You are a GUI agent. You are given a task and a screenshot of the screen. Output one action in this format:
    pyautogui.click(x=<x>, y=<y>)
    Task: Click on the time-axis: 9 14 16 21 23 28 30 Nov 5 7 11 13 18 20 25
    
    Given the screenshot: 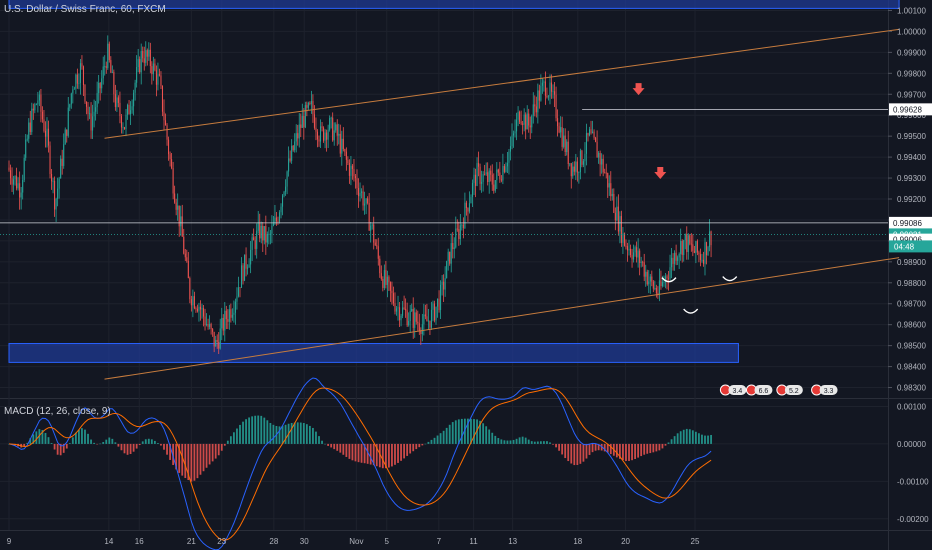 What is the action you would take?
    pyautogui.click(x=353, y=541)
    